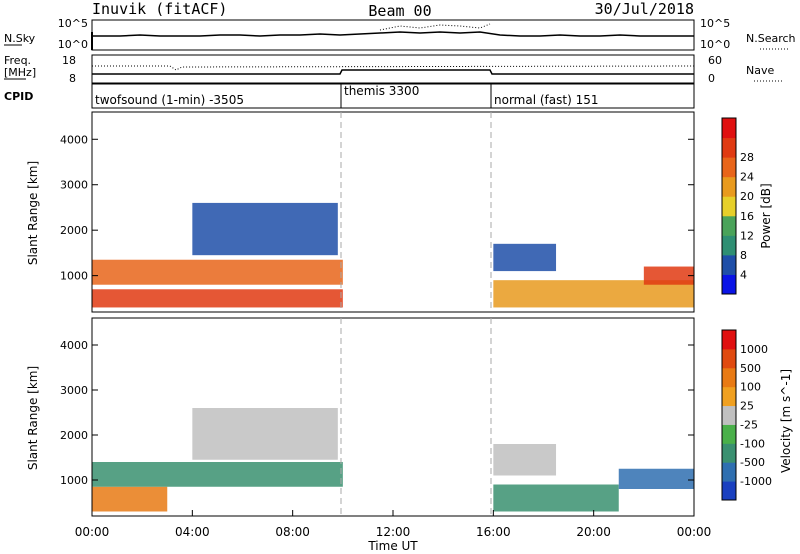  Describe the element at coordinates (644, 9) in the screenshot. I see `date-title: 30/Jul/2018` at that location.